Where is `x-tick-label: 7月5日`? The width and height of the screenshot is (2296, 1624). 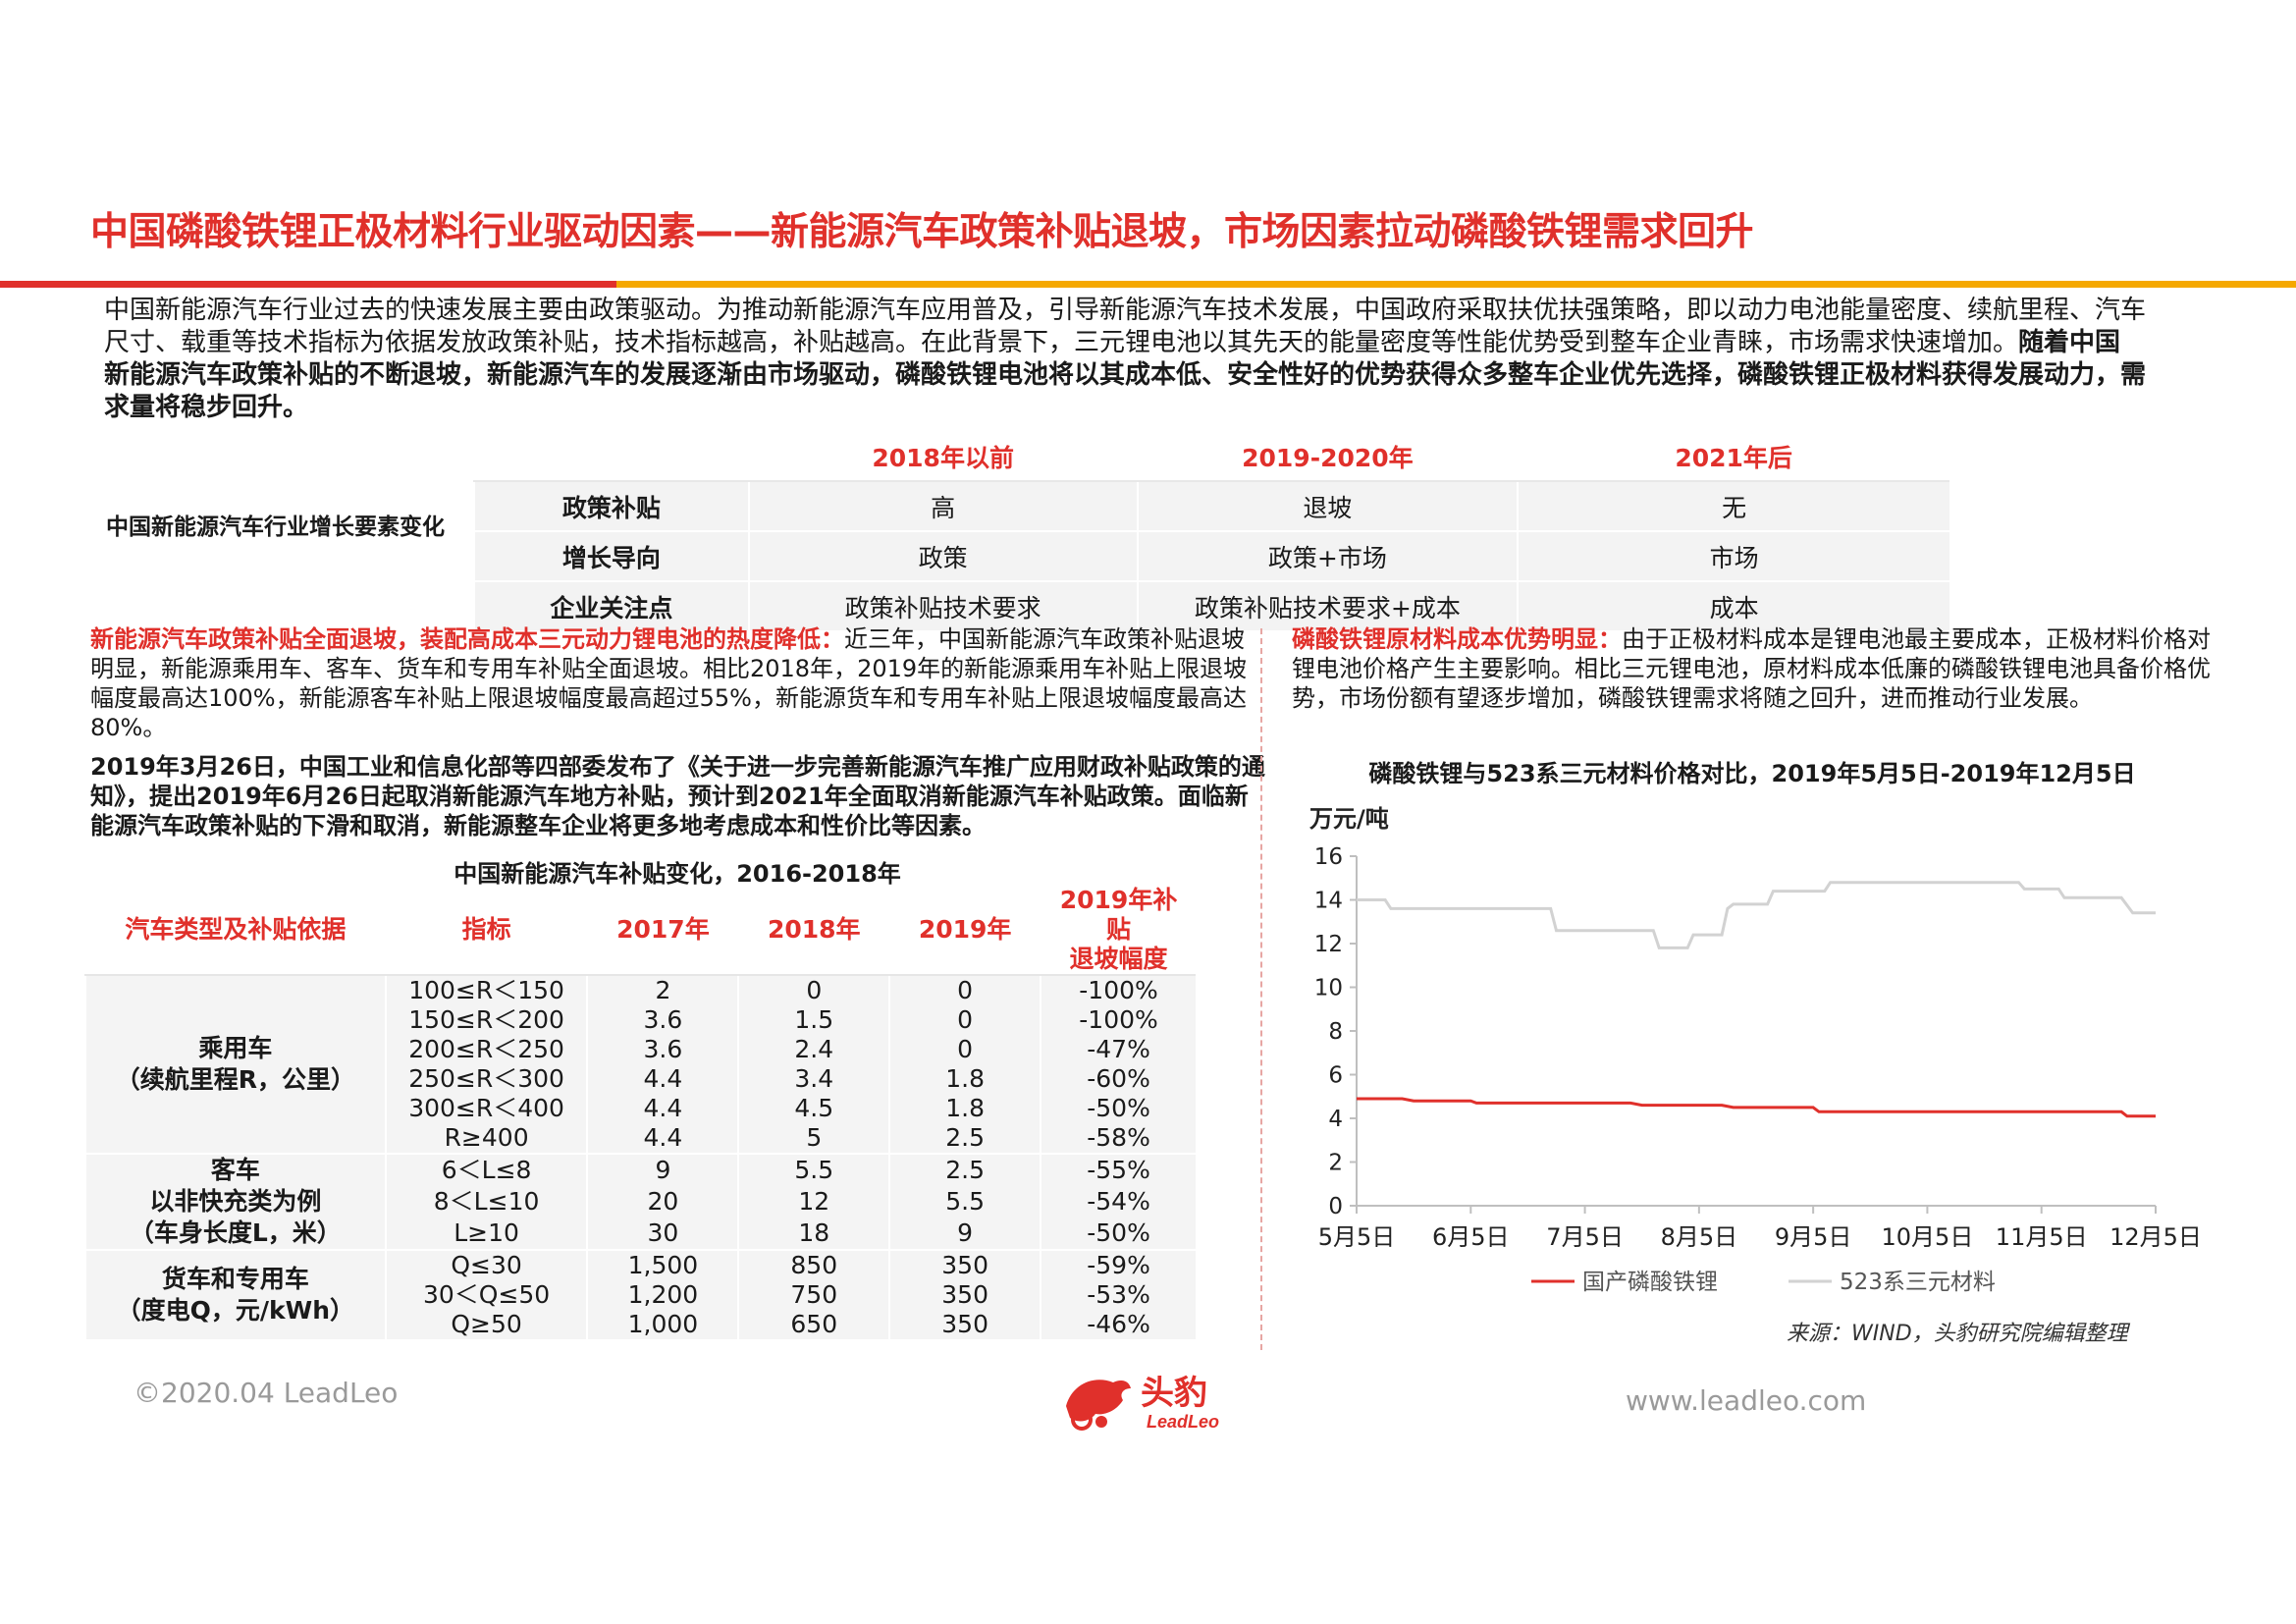 x-tick-label: 7月5日 is located at coordinates (1585, 1237).